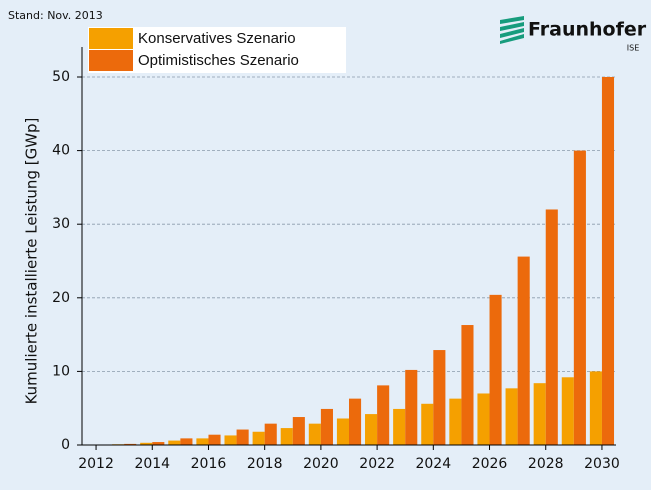  What do you see at coordinates (61, 298) in the screenshot?
I see `y-tick-label: 20` at bounding box center [61, 298].